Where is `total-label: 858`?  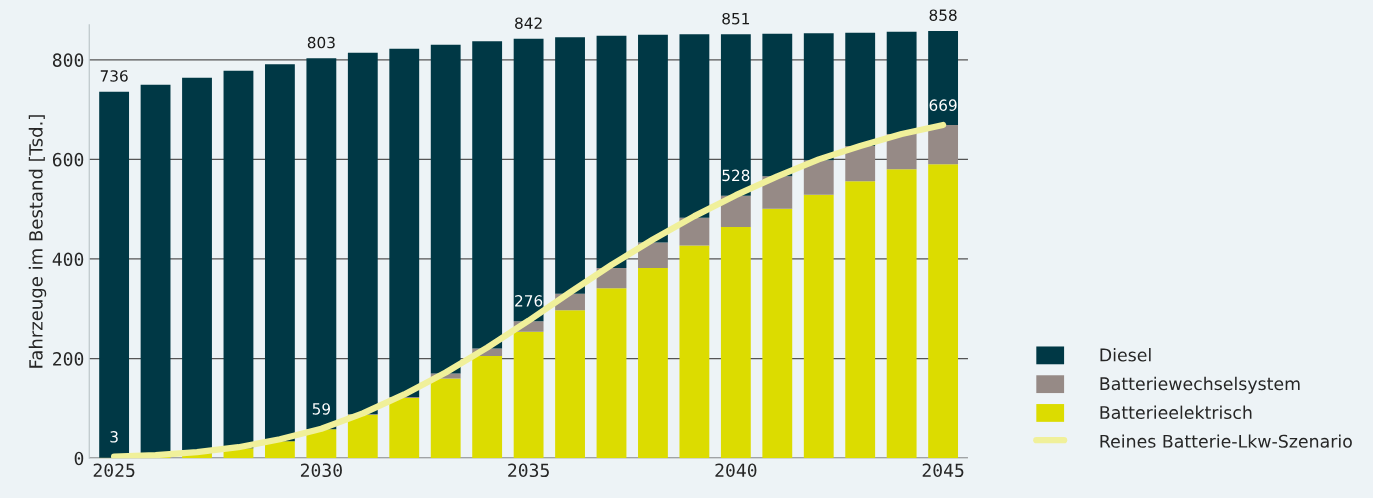 total-label: 858 is located at coordinates (943, 15).